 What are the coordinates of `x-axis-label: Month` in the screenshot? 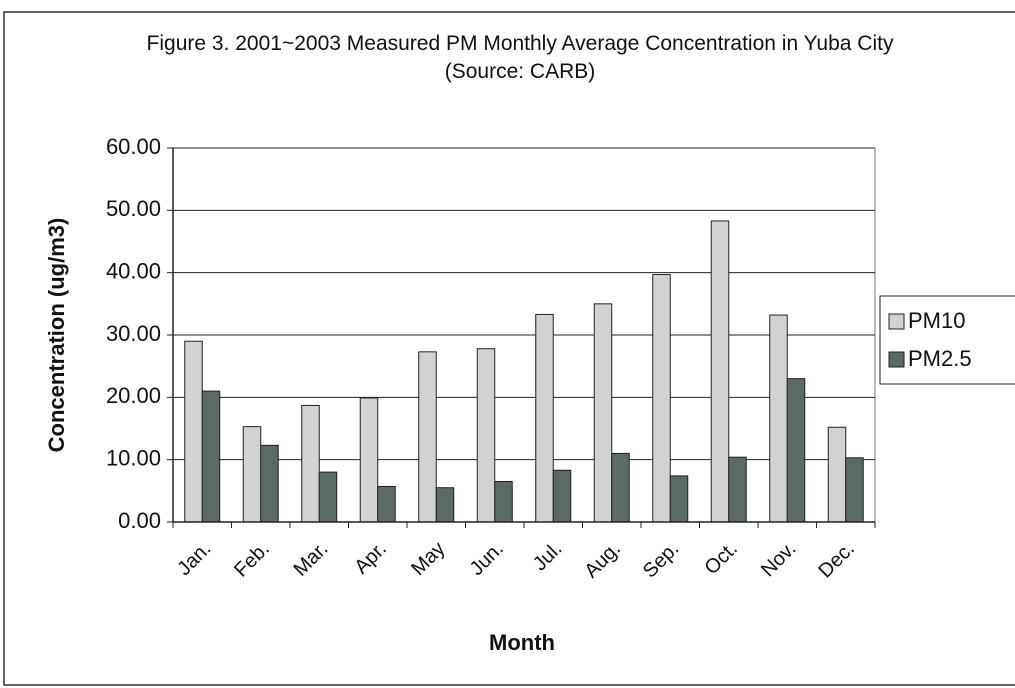 It's located at (522, 642).